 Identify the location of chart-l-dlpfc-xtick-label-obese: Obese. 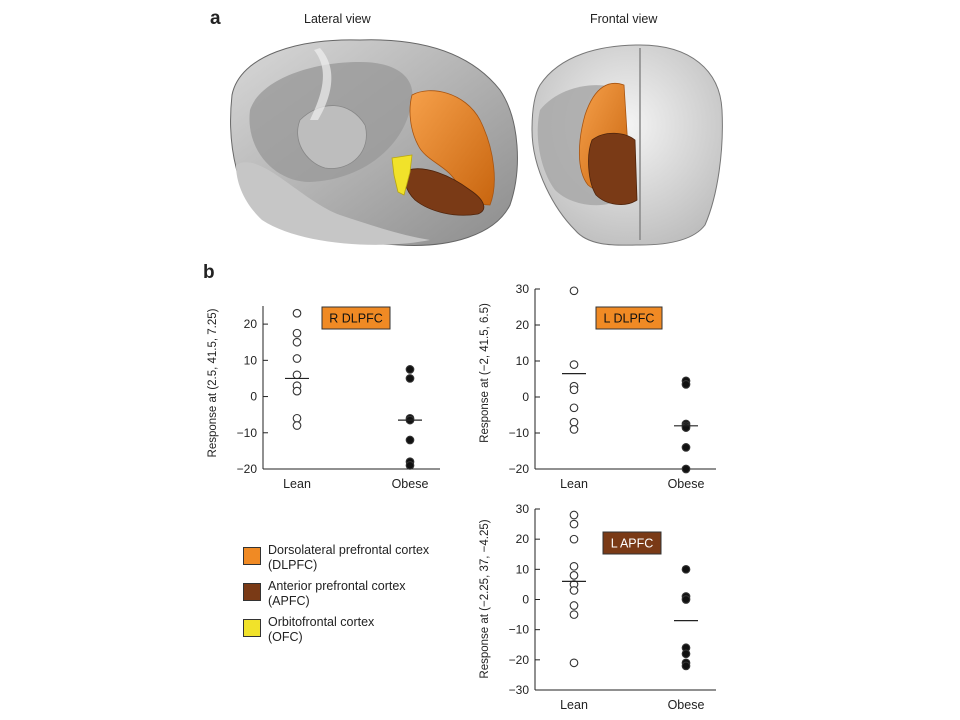
(686, 484).